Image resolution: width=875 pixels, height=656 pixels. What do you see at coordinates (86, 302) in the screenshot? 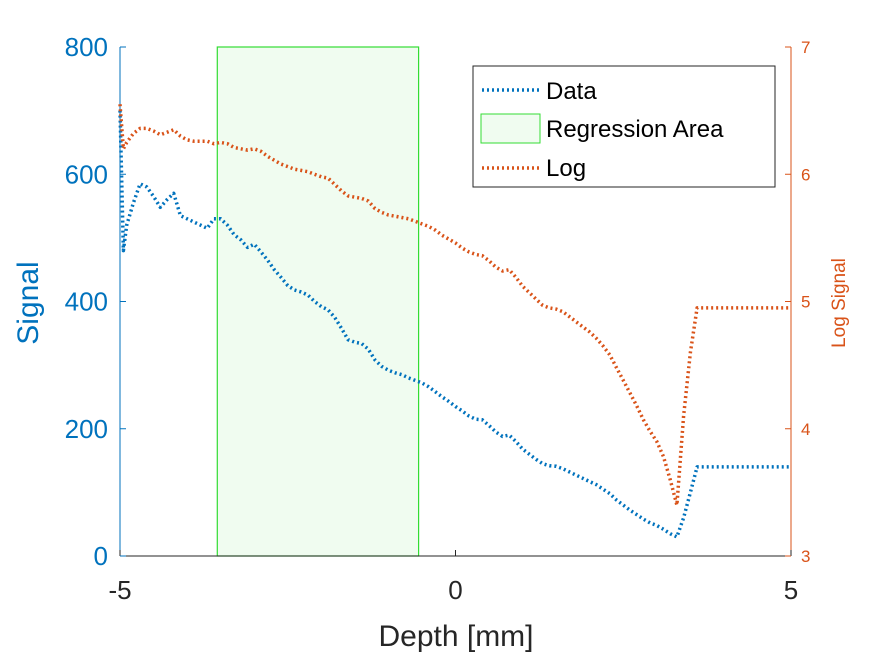
I see `y-tick-label-left: 400` at bounding box center [86, 302].